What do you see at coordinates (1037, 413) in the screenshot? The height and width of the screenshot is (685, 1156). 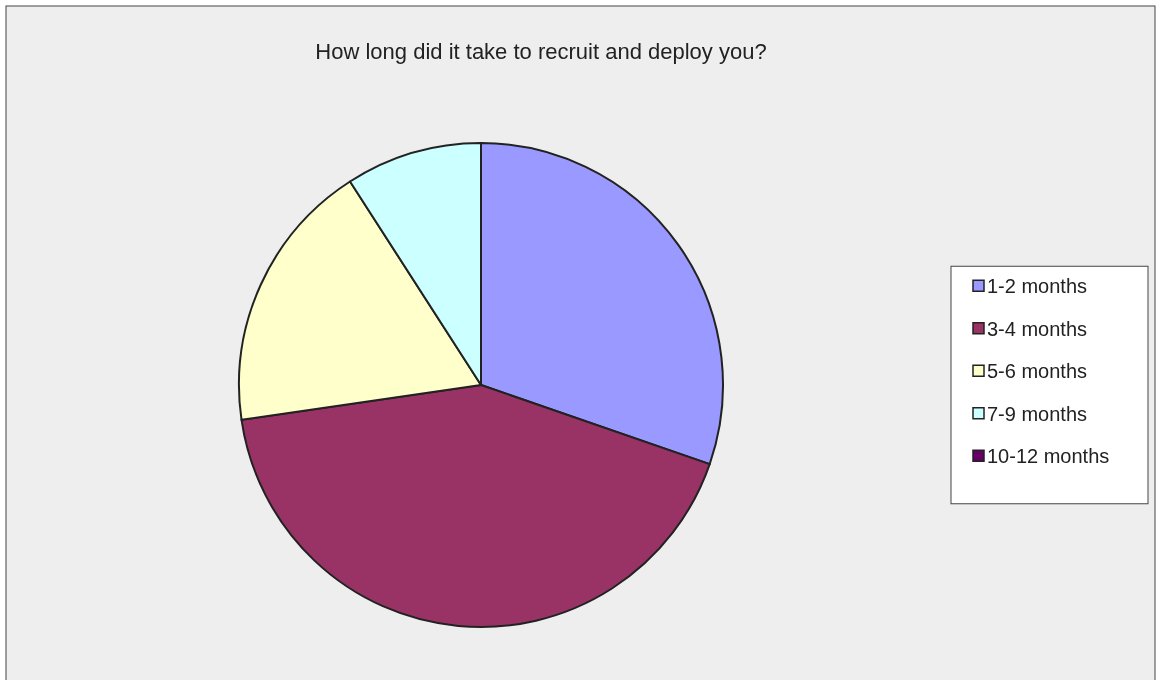 I see `legend-label: 7-9 months` at bounding box center [1037, 413].